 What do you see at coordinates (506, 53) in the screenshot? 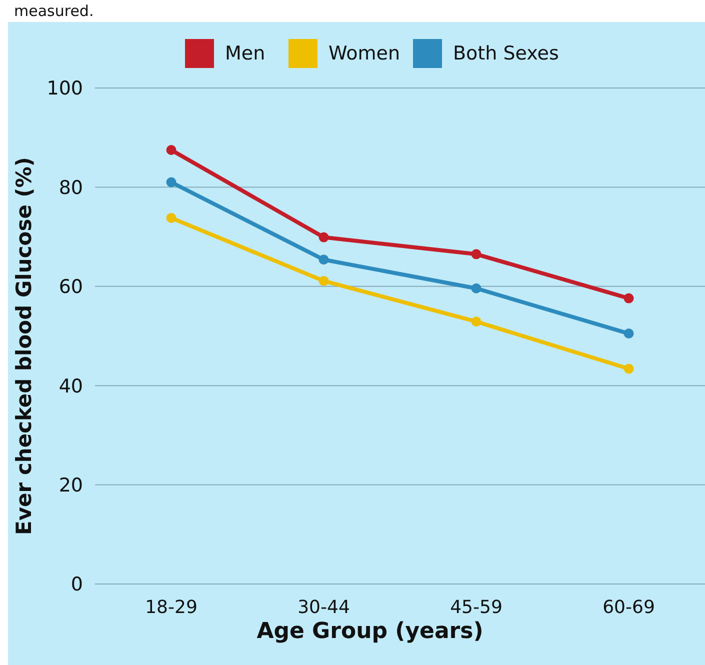
I see `legend-label: Both Sexes` at bounding box center [506, 53].